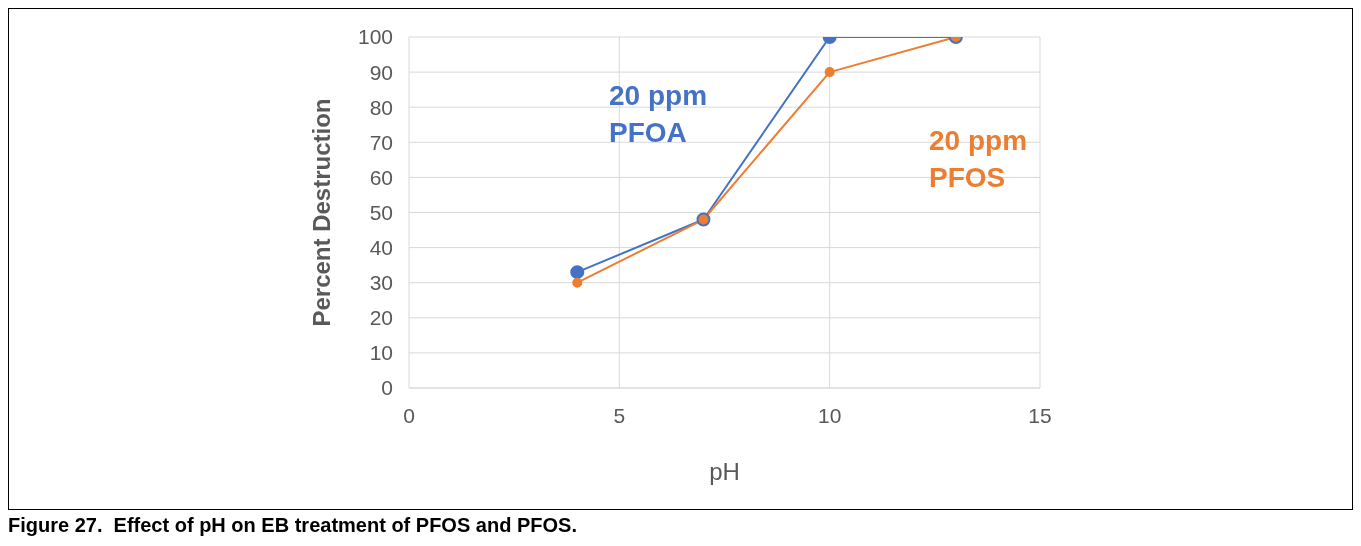  I want to click on y-axis-title: Percent Destruction, so click(321, 212).